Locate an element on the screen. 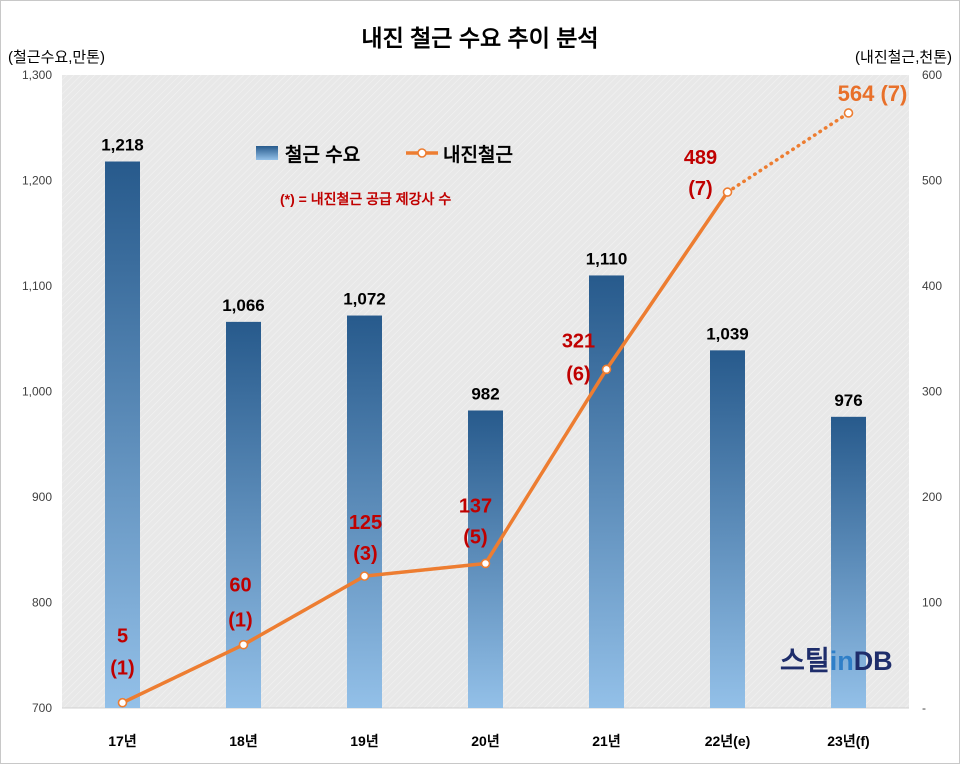 This screenshot has height=764, width=960. bar-value-label: 1,072 is located at coordinates (364, 299).